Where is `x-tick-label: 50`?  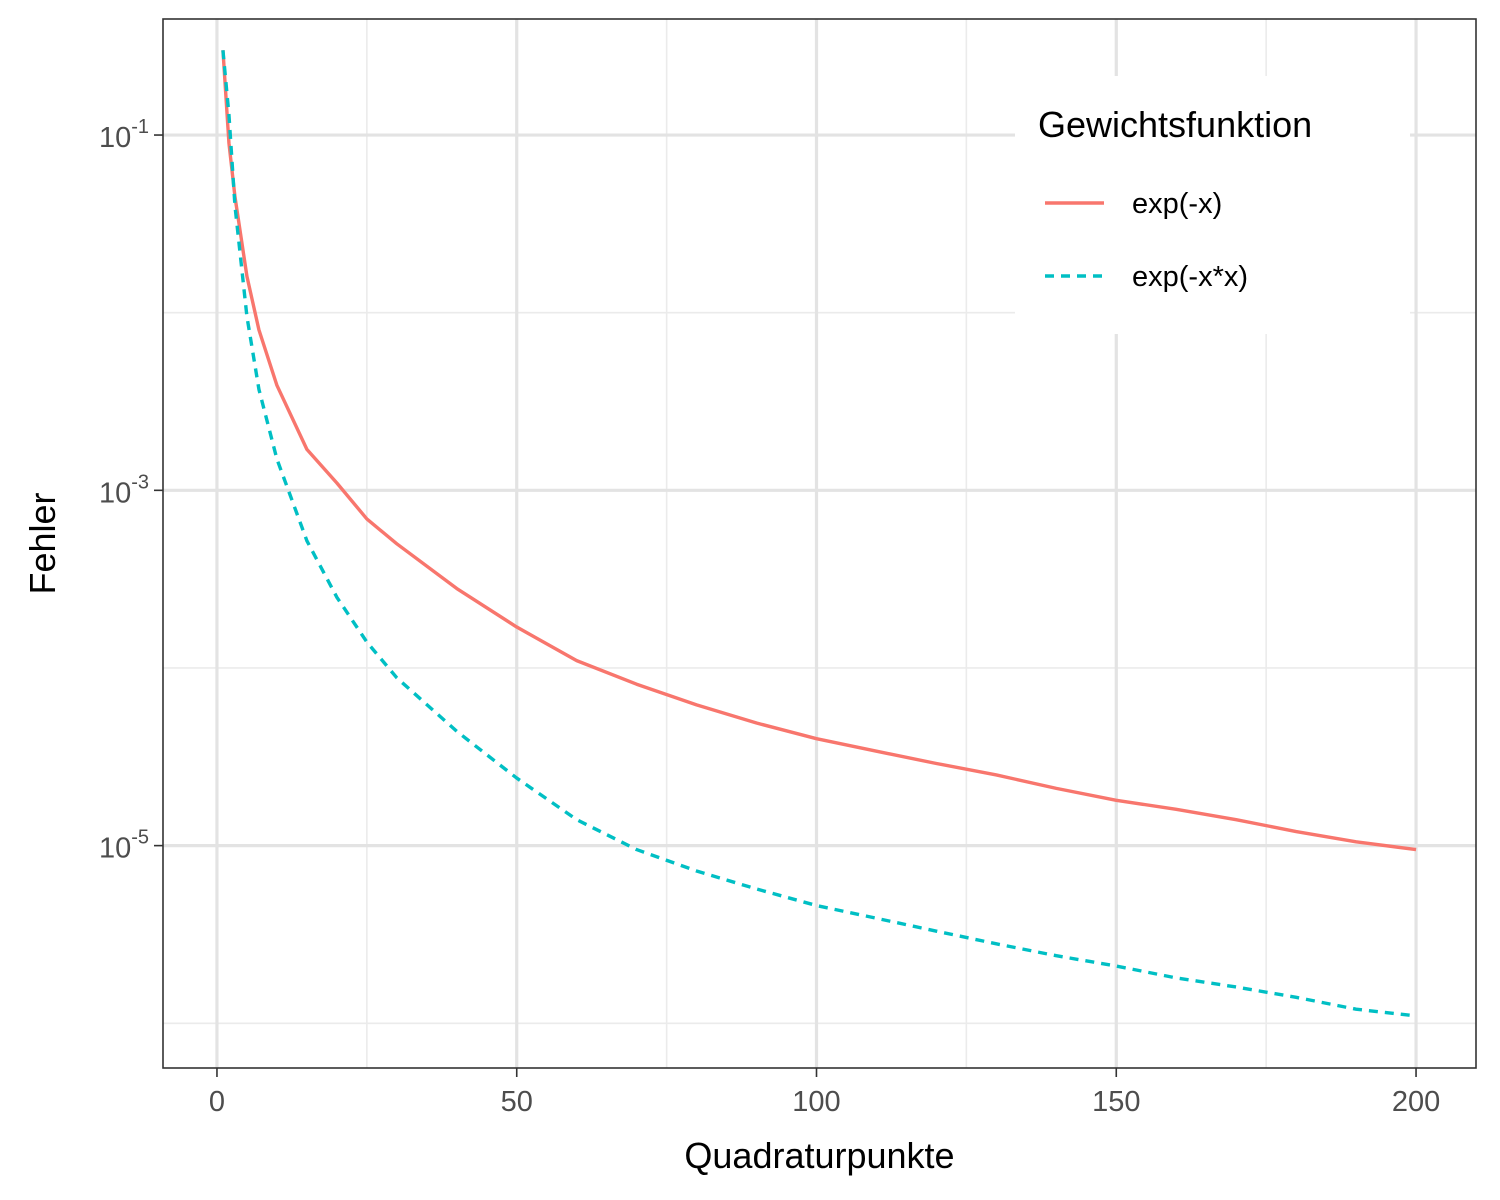 x-tick-label: 50 is located at coordinates (517, 1102).